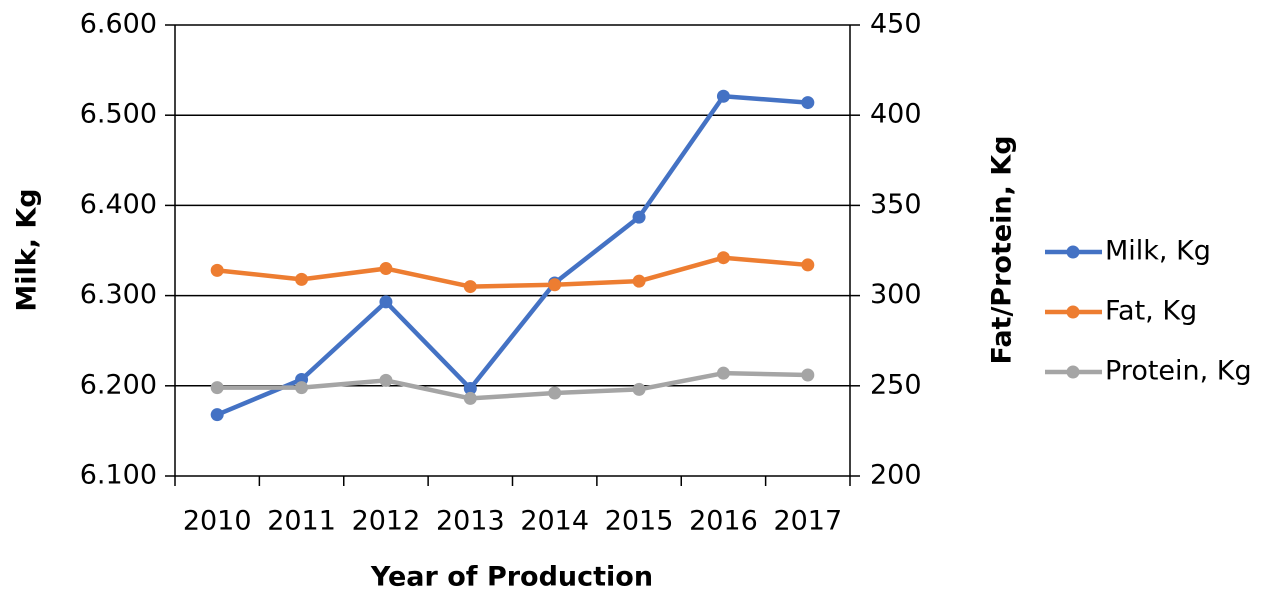 This screenshot has width=1280, height=591. I want to click on x-tick-label: 2011, so click(301, 521).